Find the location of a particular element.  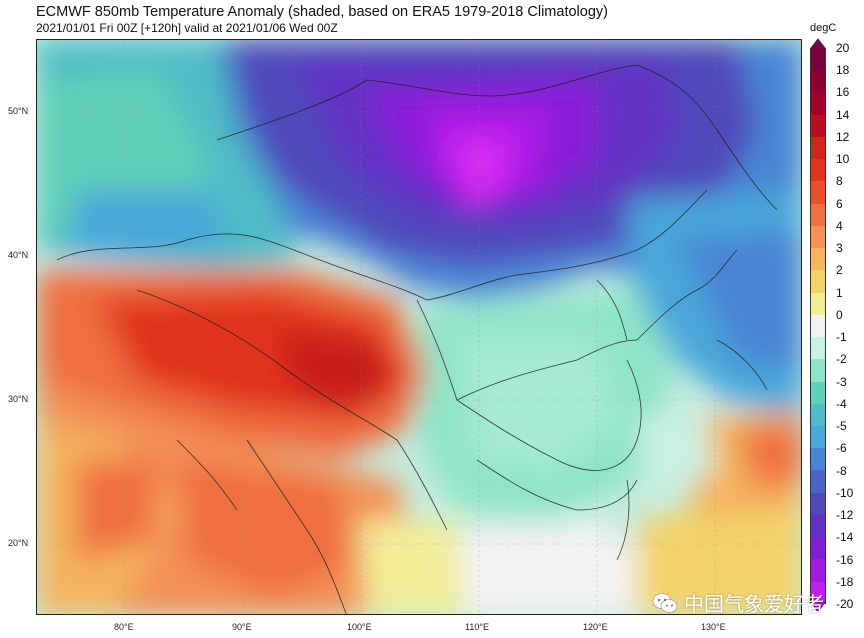

colorbar-bottom-arrow is located at coordinates (818, 607).